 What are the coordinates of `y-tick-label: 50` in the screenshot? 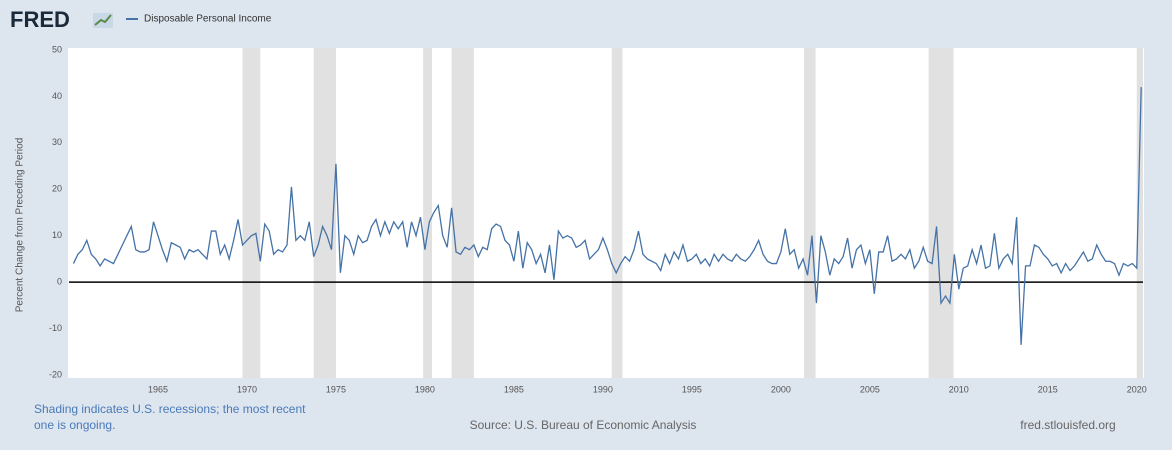 It's located at (57, 49).